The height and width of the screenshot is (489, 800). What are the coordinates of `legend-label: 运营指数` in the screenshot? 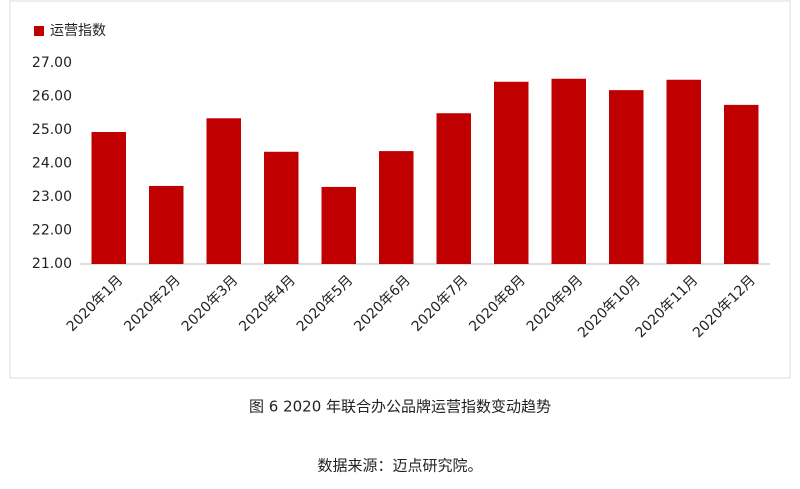 It's located at (78, 31).